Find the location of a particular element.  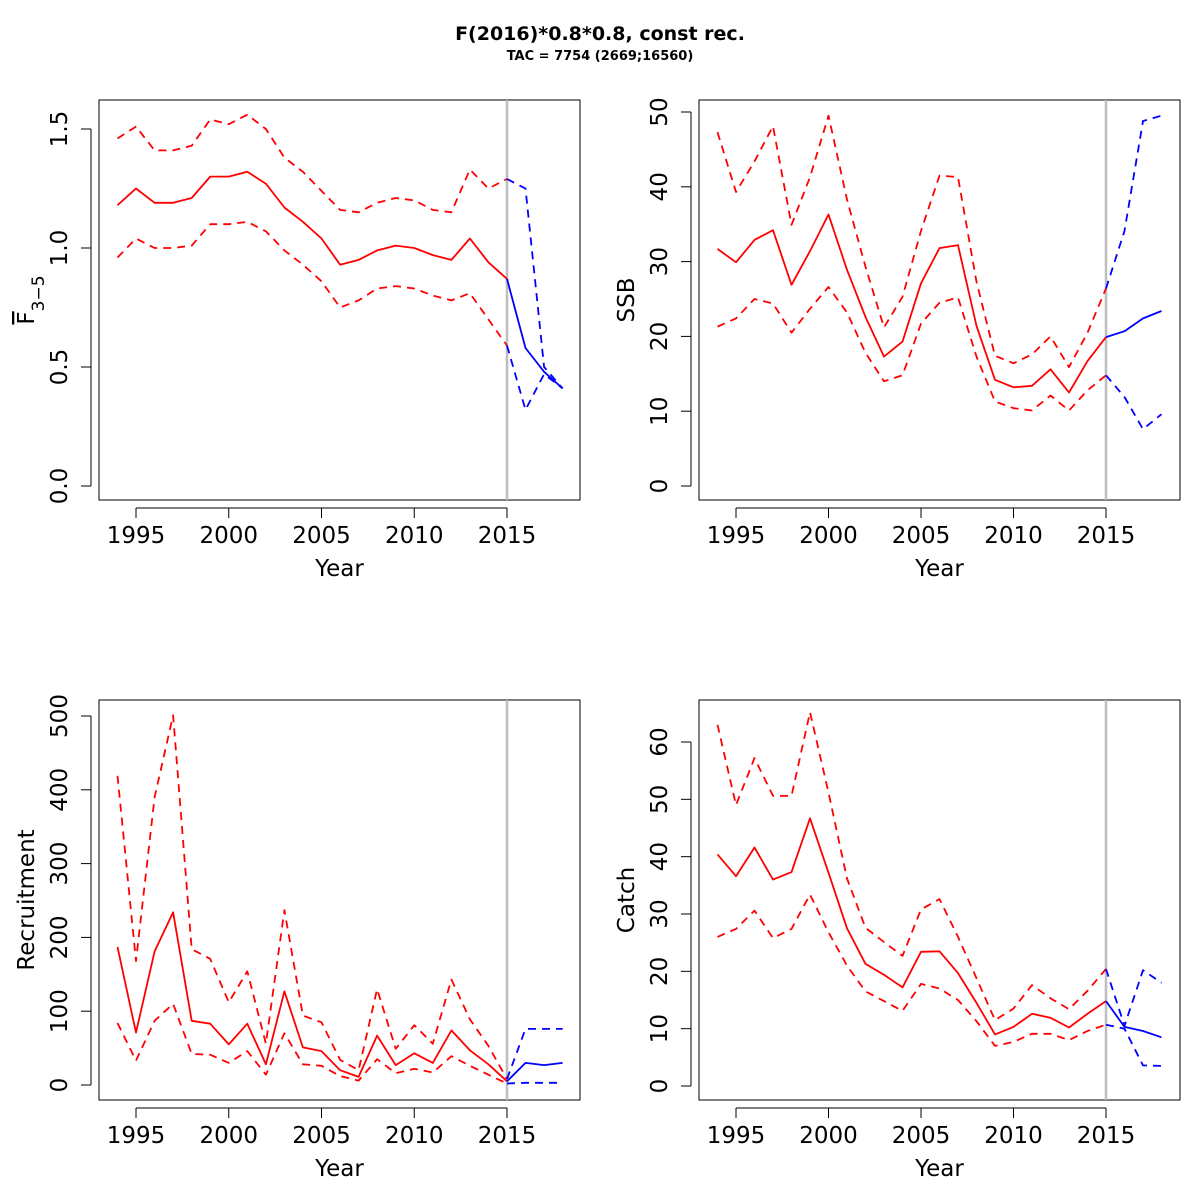

y-axis-label-main: Recruitment is located at coordinates (27, 899).